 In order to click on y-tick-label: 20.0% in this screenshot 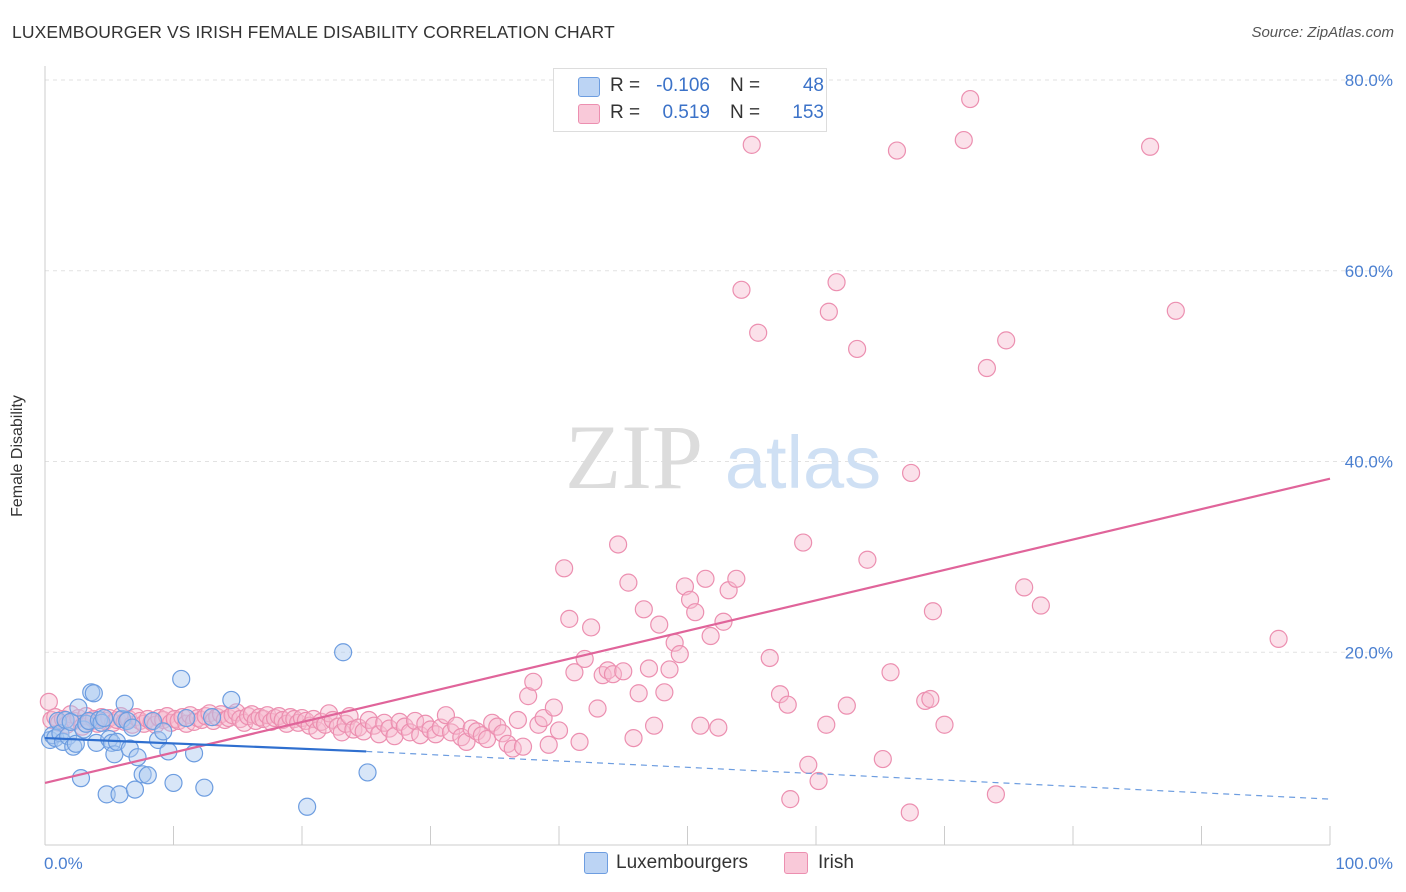, I will do `click(1369, 652)`.